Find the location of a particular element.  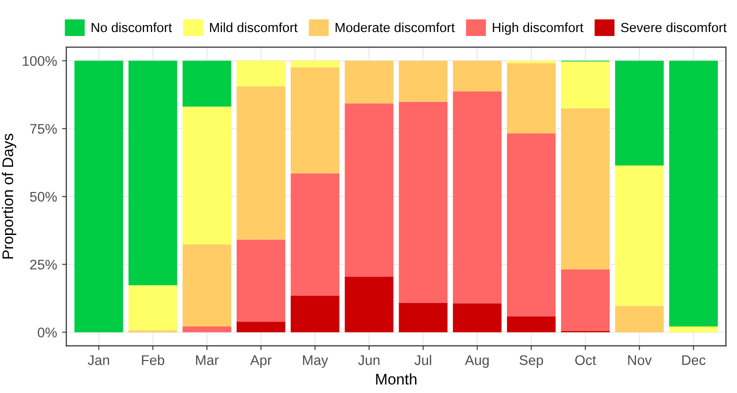

y-tick-label: 100% is located at coordinates (39, 61).